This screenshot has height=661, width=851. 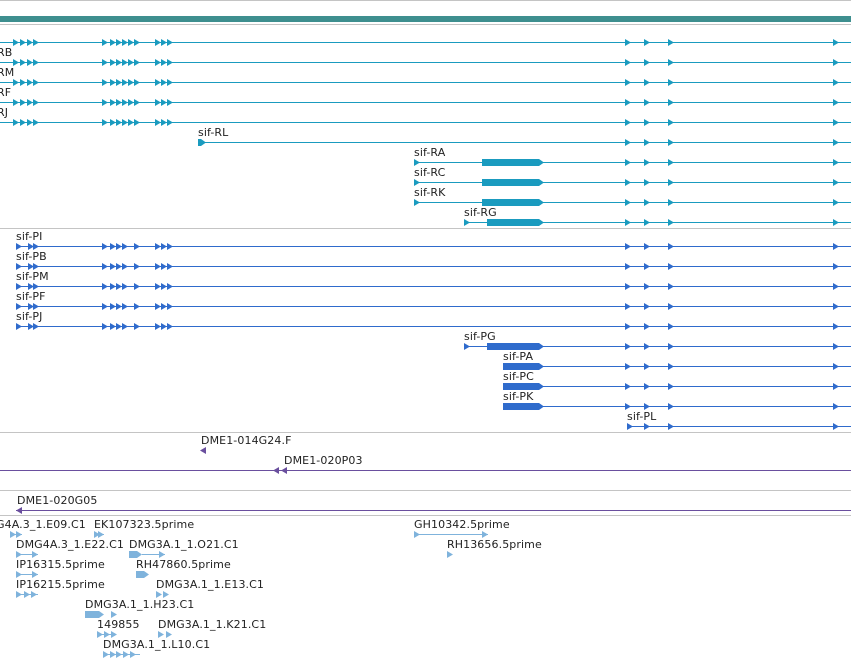 What do you see at coordinates (140, 604) in the screenshot?
I see `est-label: DMG3A.1_1.H23.C1` at bounding box center [140, 604].